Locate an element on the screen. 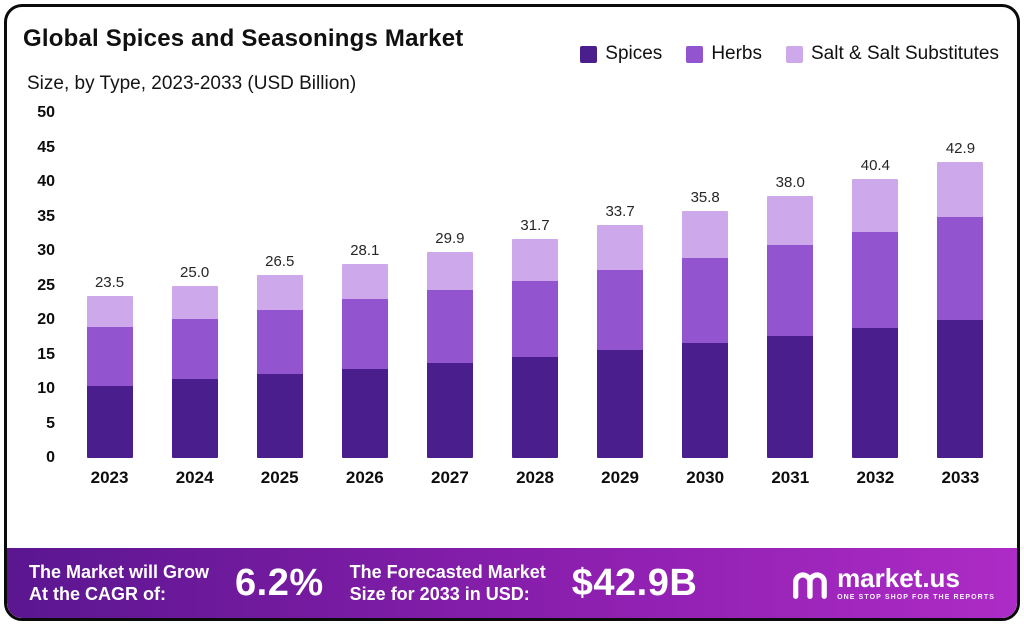  legend-swatch-salt is located at coordinates (794, 54).